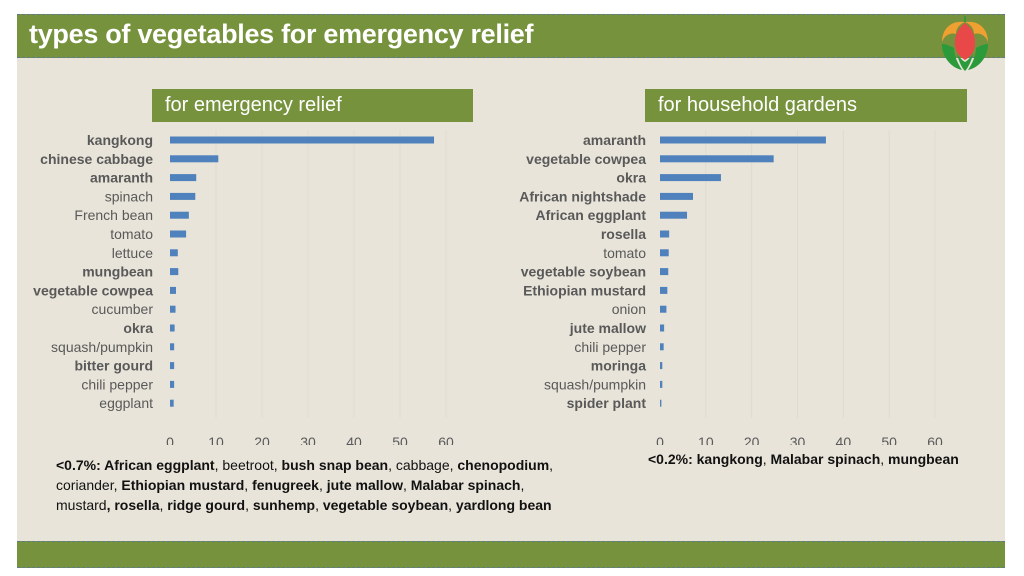 This screenshot has height=576, width=1024. I want to click on title-bar: types of vegetables for emergency relief, so click(511, 36).